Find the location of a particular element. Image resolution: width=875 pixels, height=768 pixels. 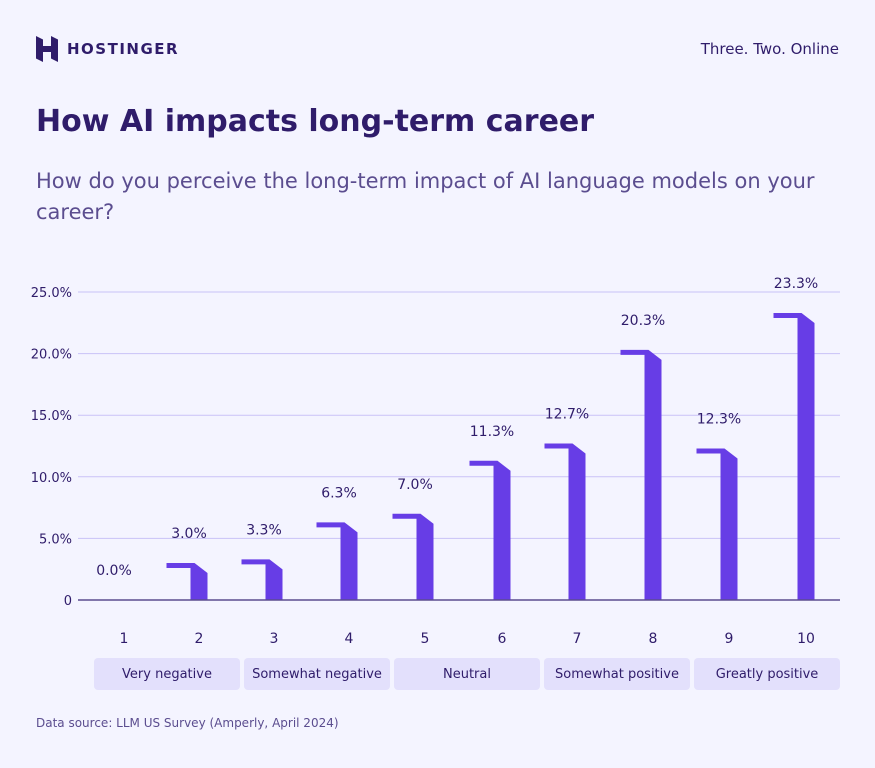

hostinger-logo: HOSTINGER is located at coordinates (107, 49).